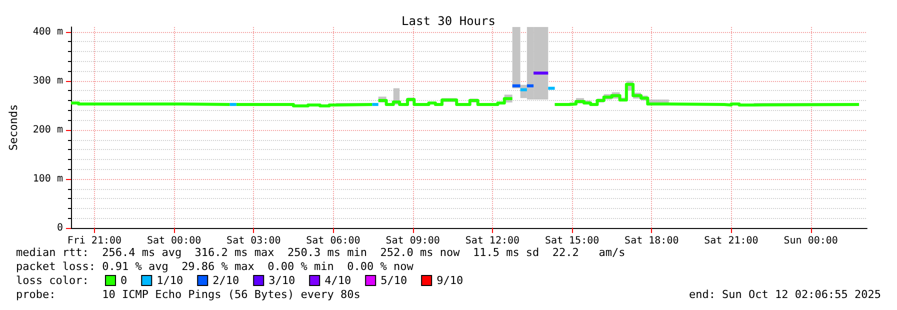 The image size is (897, 310). What do you see at coordinates (492, 241) in the screenshot?
I see `x-tick-label: Sat 12:00` at bounding box center [492, 241].